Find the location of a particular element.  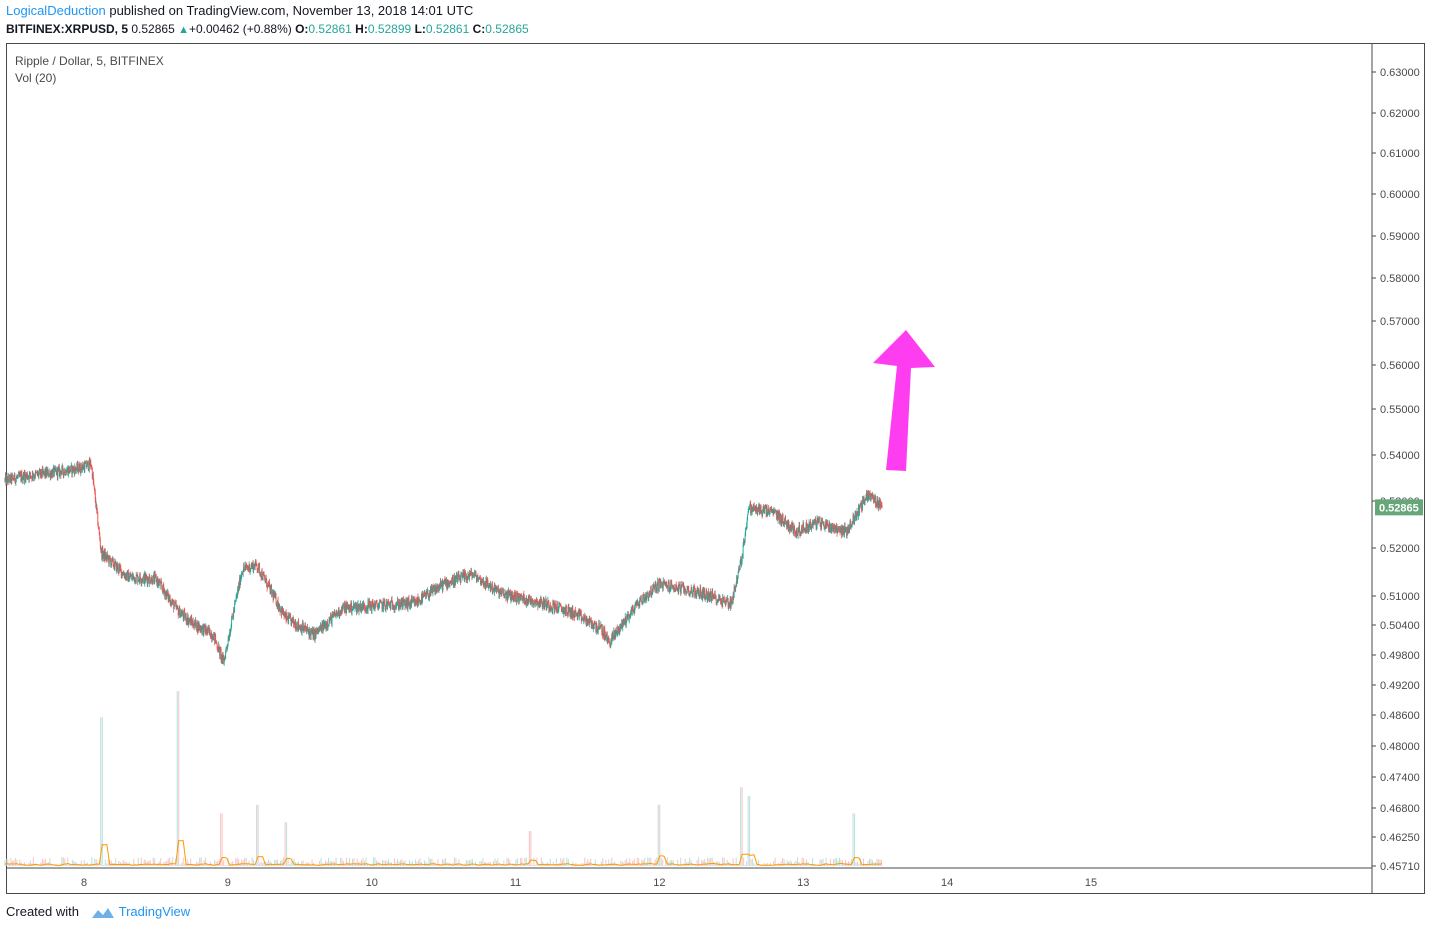

author-link: LogicalDeduction is located at coordinates (56, 10).